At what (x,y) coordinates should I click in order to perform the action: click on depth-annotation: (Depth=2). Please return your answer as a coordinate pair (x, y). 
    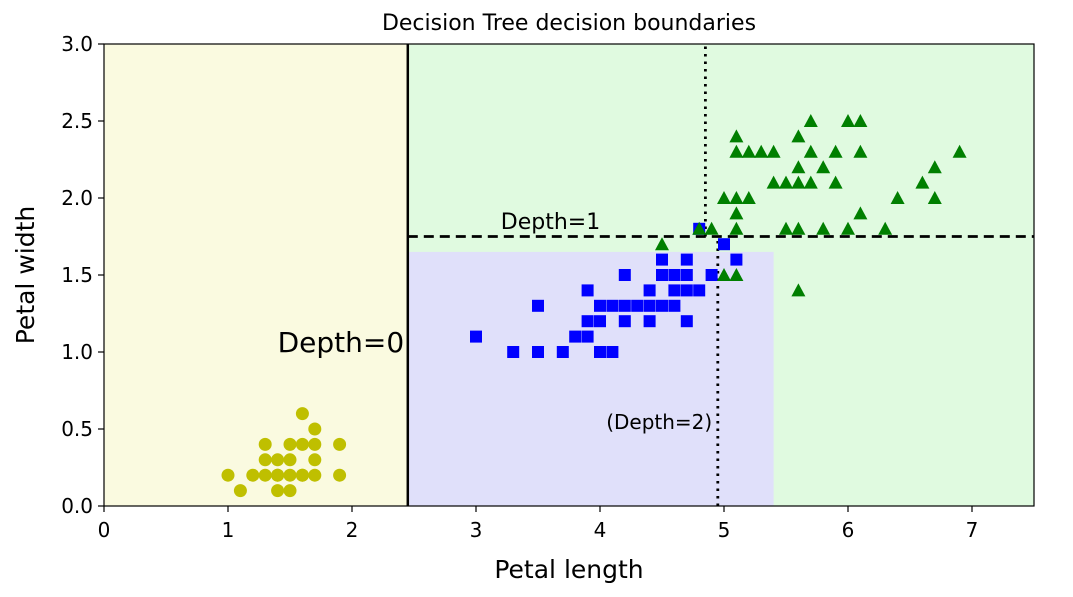
    Looking at the image, I should click on (659, 422).